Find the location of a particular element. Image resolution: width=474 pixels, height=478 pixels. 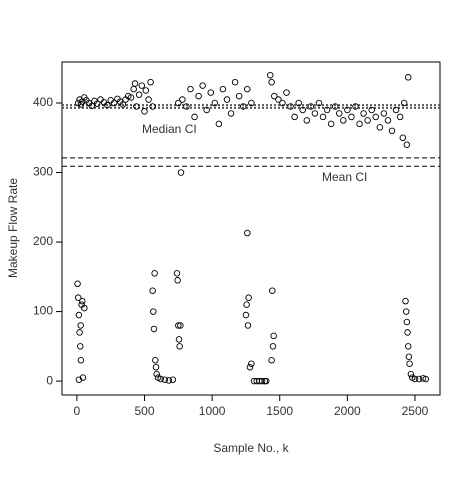

x-tick-label: 2500 is located at coordinates (415, 411).